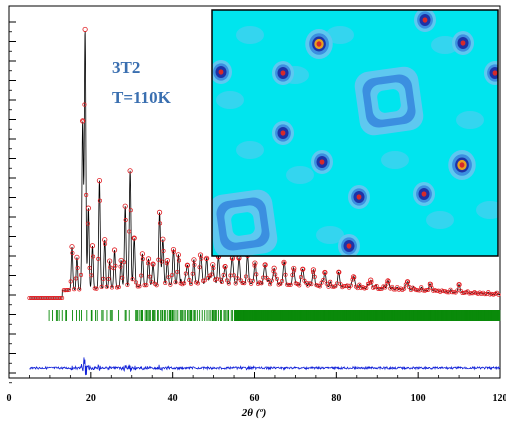  I want to click on bragg-markers, so click(274, 315).